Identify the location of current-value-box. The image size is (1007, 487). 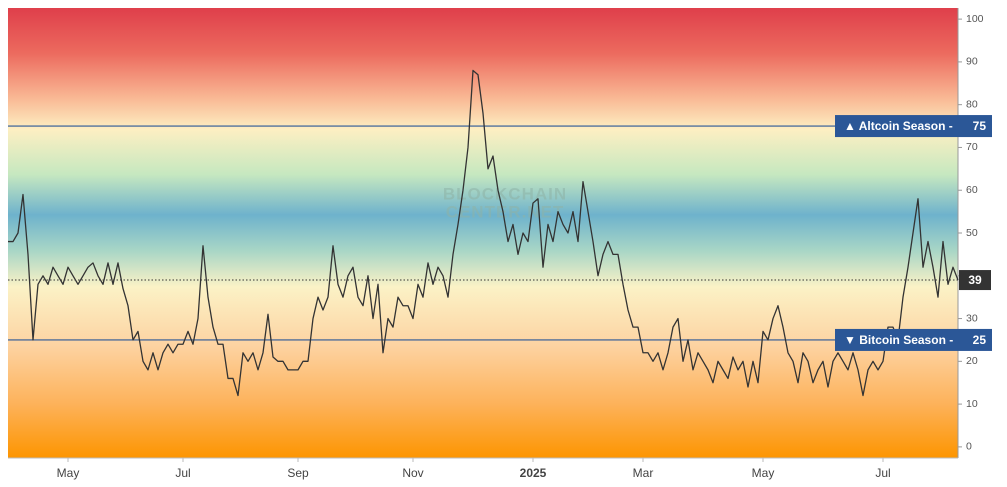
(975, 280).